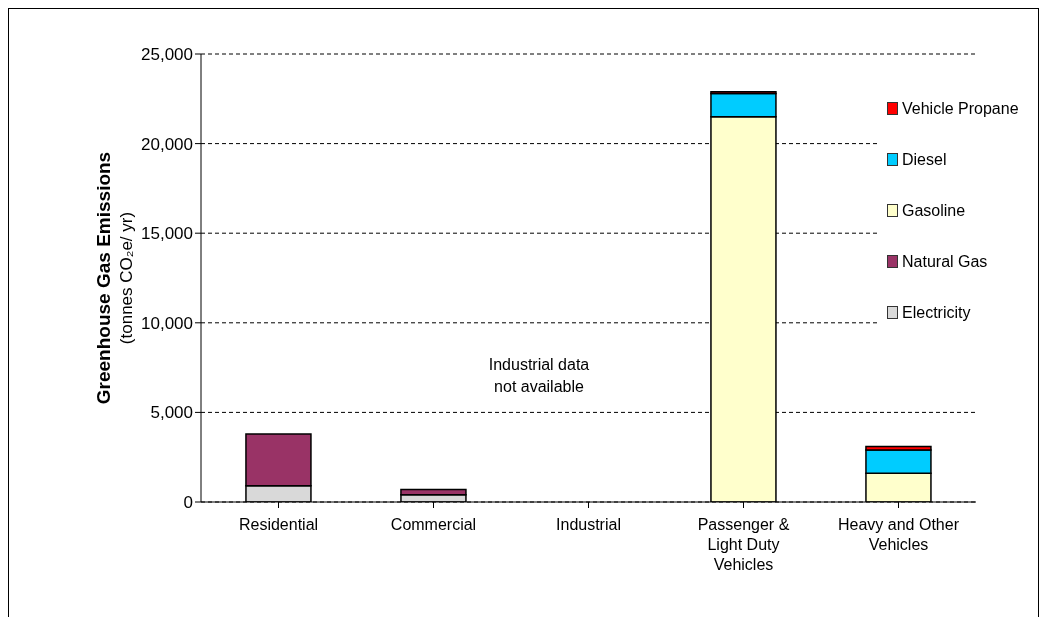 This screenshot has width=1047, height=617. I want to click on y-tick-label: 25,000, so click(167, 55).